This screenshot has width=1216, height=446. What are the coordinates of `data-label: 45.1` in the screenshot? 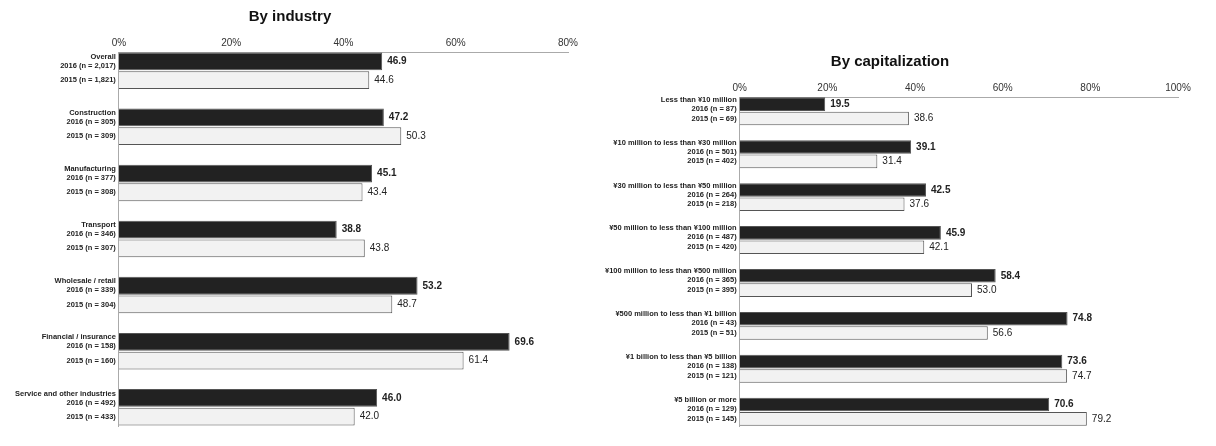 It's located at (387, 173).